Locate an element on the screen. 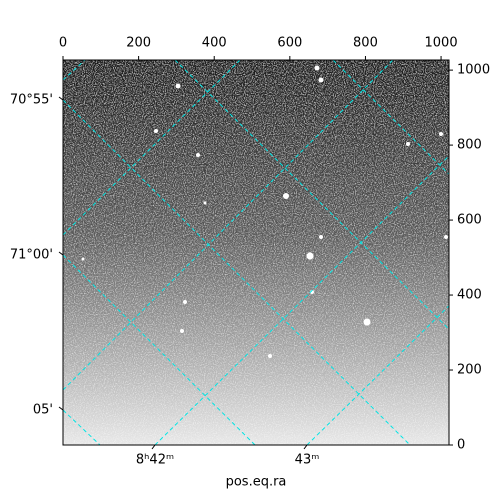 The height and width of the screenshot is (504, 500). y-tick-label: 600 is located at coordinates (469, 220).